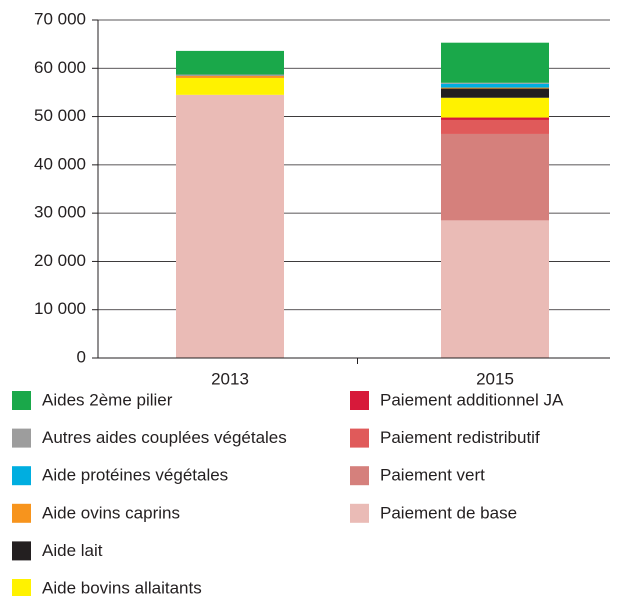 The height and width of the screenshot is (596, 625). Describe the element at coordinates (60, 115) in the screenshot. I see `y-tick-label: 50 000` at that location.